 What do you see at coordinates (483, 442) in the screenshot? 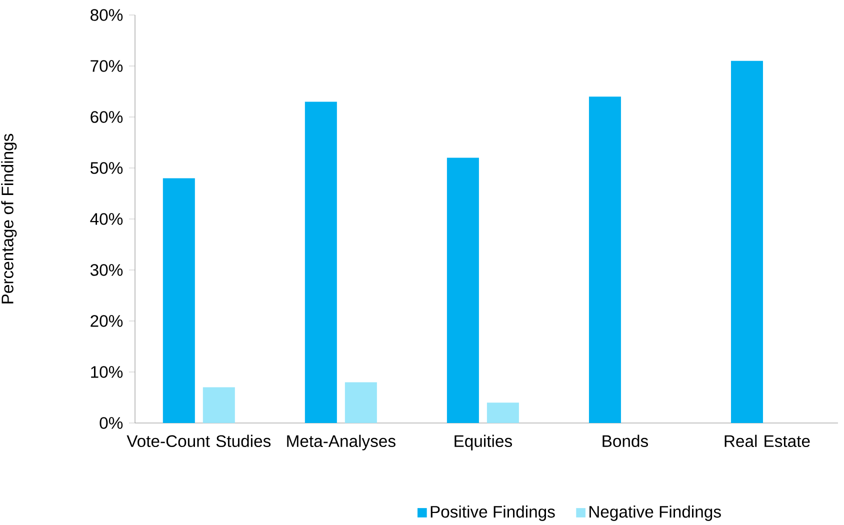
I see `x-tick-label: Equities` at bounding box center [483, 442].